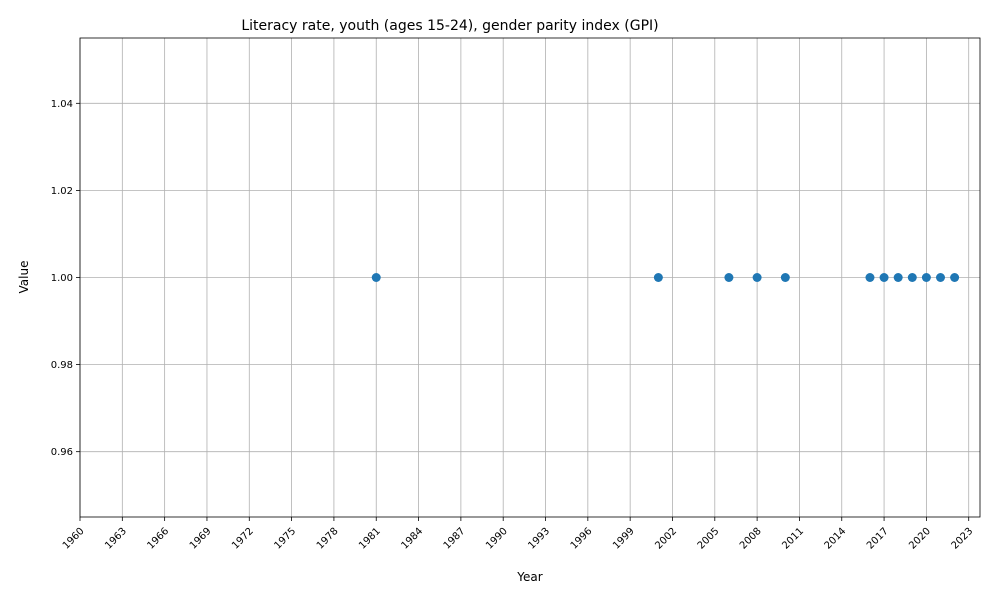 This screenshot has width=1000, height=600. I want to click on y-axis: 0.96 0.98 1.00 1.02 1.04, so click(65, 278).